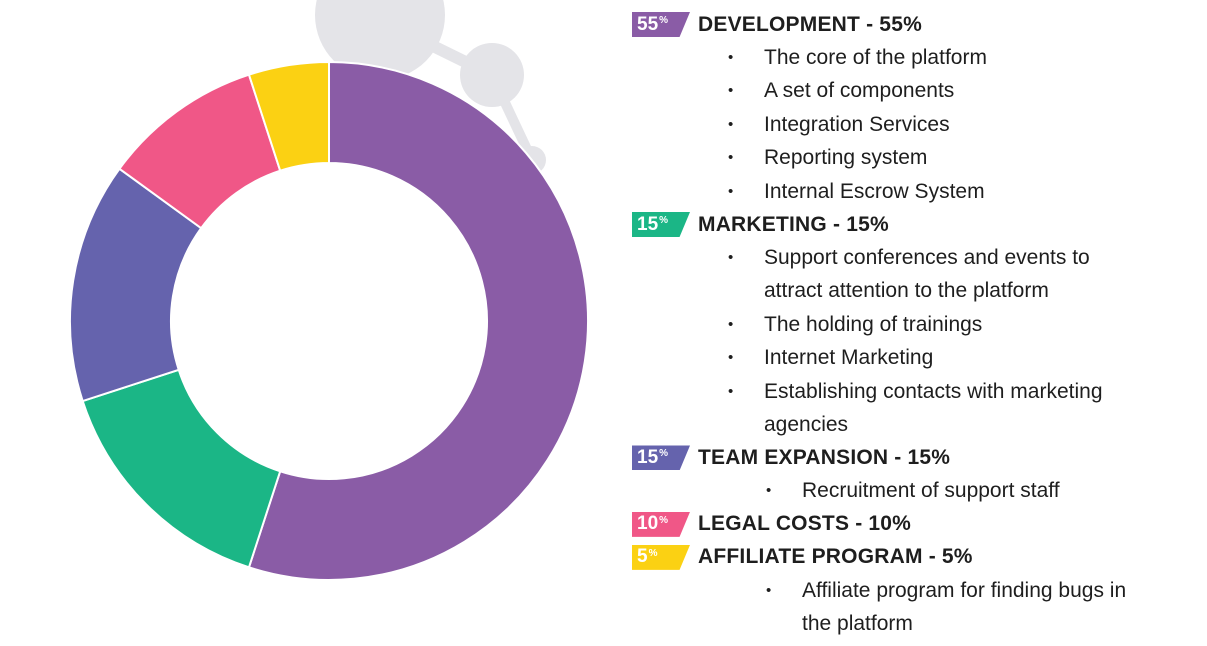  I want to click on list-item: Recruitment of support staff, so click(887, 491).